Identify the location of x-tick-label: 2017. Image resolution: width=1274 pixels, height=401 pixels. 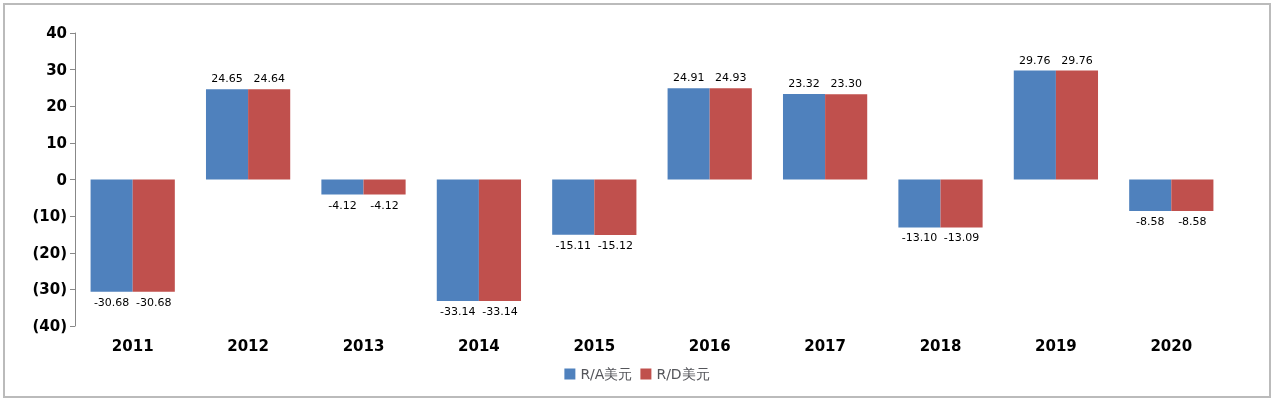
(825, 345).